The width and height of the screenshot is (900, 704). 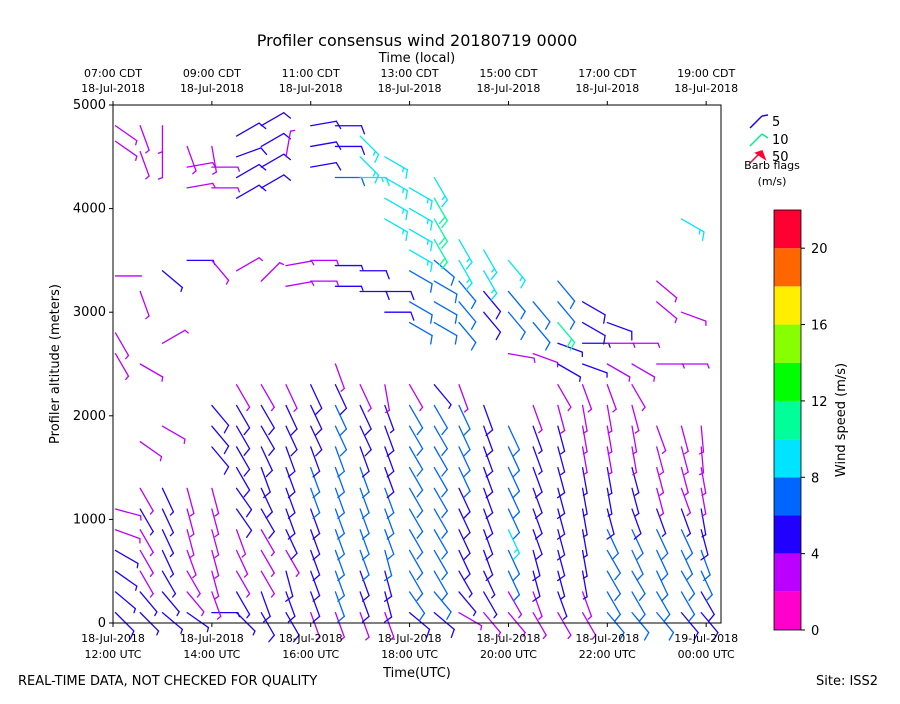 What do you see at coordinates (211, 654) in the screenshot?
I see `x-tick-label-time: 14:00 UTC` at bounding box center [211, 654].